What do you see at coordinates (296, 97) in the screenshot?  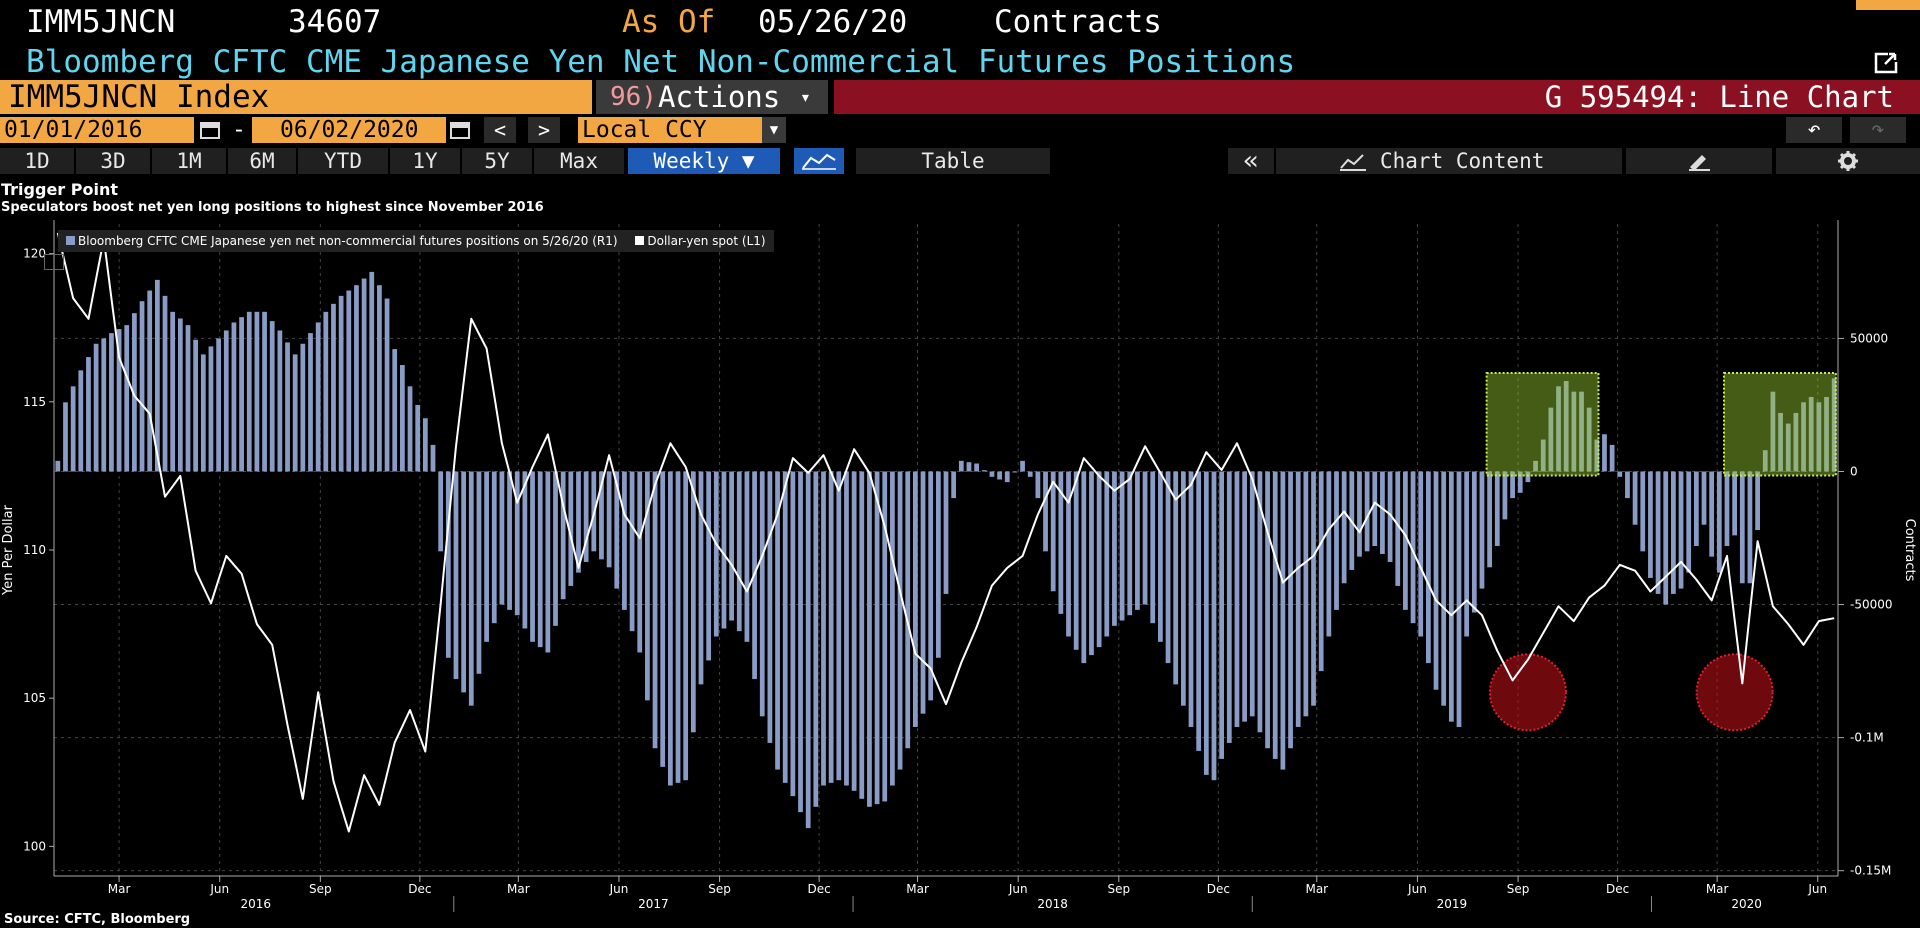 I see `security-field: IMM5JNCN Index` at bounding box center [296, 97].